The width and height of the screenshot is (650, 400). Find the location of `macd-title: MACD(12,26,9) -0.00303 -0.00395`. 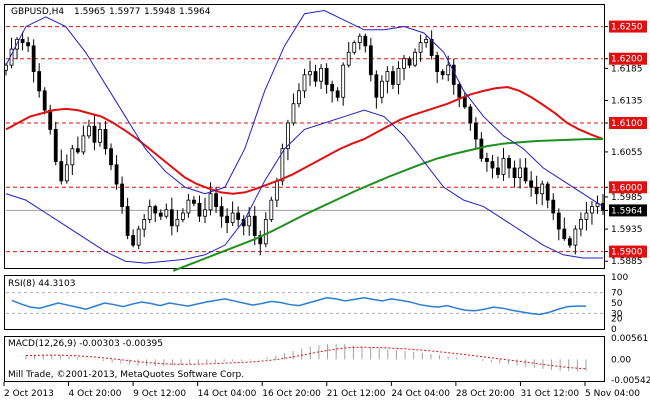

macd-title: MACD(12,26,9) -0.00303 -0.00395 is located at coordinates (85, 344).